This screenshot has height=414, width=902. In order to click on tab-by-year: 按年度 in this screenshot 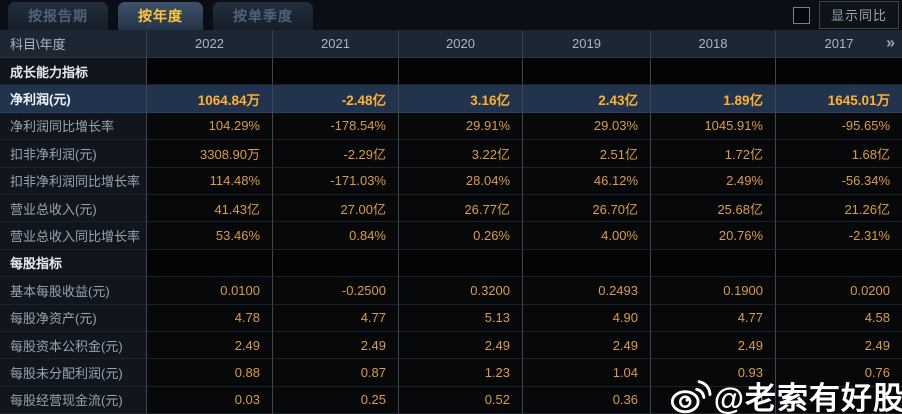, I will do `click(160, 16)`.